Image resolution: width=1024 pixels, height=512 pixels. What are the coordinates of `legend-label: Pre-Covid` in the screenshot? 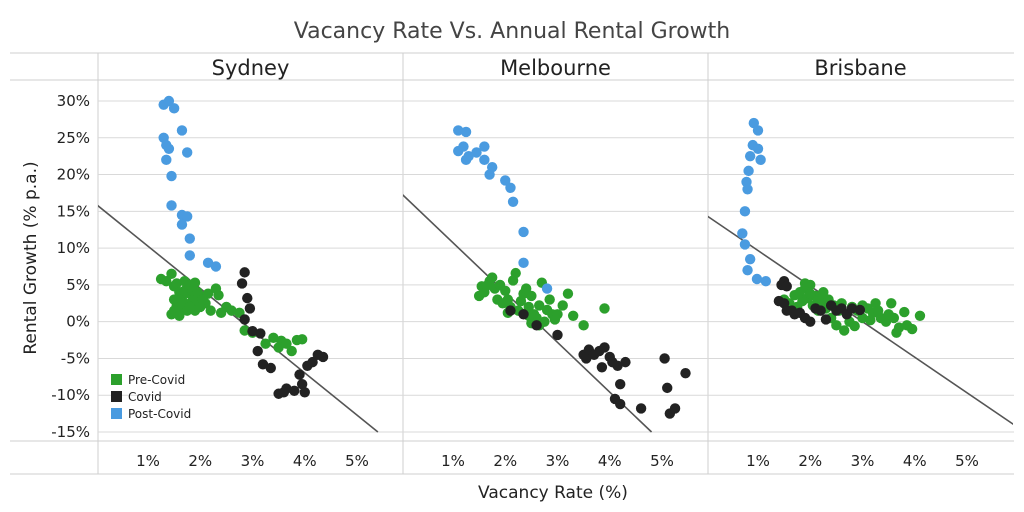 It's located at (156, 380).